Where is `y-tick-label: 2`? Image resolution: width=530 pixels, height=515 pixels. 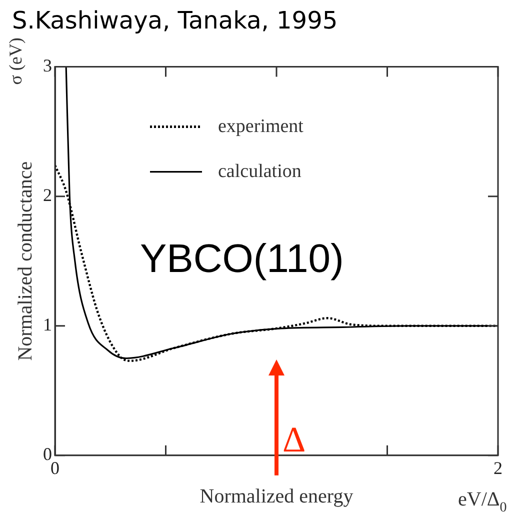 y-tick-label: 2 is located at coordinates (47, 195).